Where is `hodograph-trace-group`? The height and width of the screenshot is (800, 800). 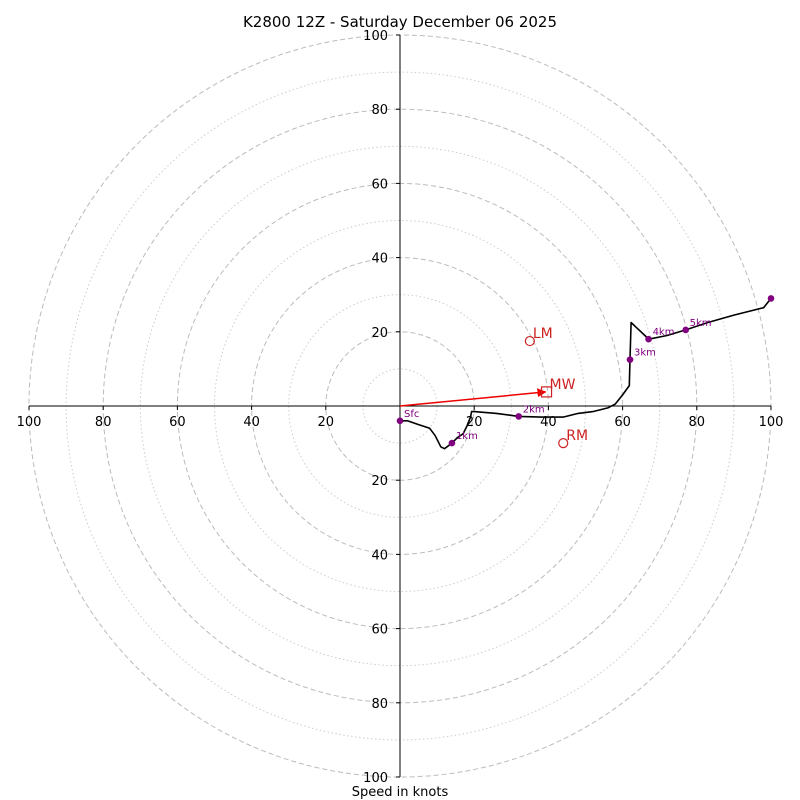 hodograph-trace-group is located at coordinates (586, 373).